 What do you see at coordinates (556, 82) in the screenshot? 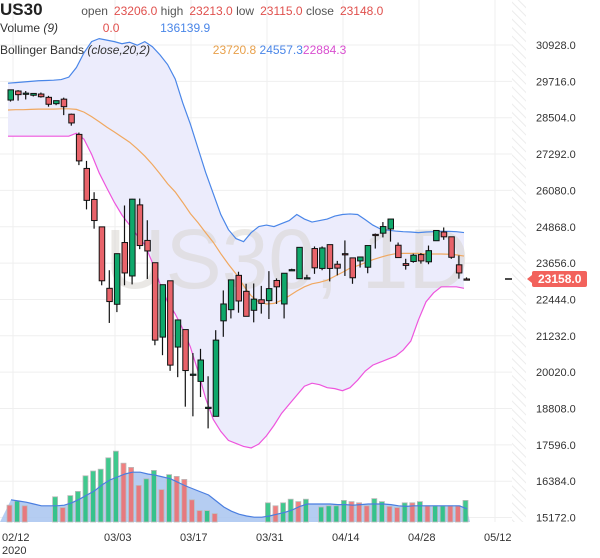
I see `y-axis-tick: 29716.0` at bounding box center [556, 82].